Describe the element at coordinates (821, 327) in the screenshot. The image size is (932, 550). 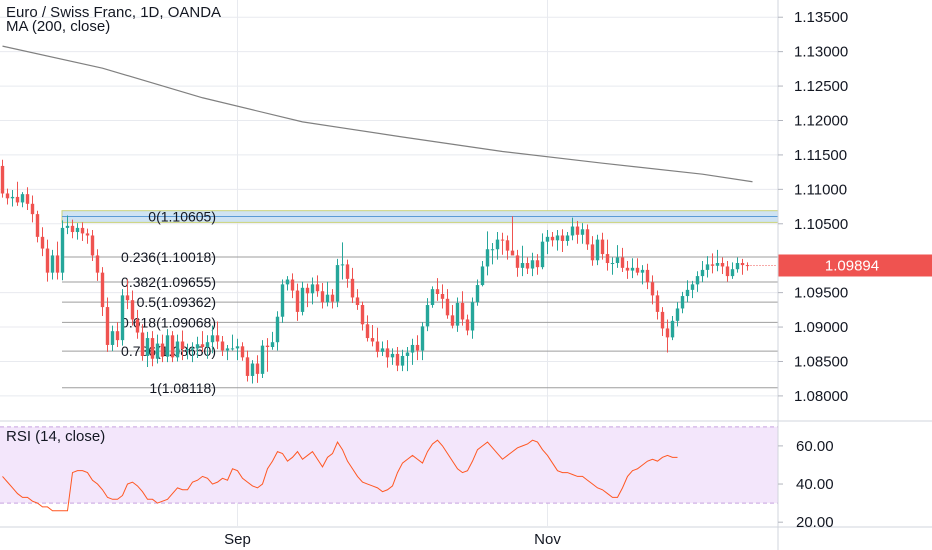
I see `price-tick-label: 1.09000` at that location.